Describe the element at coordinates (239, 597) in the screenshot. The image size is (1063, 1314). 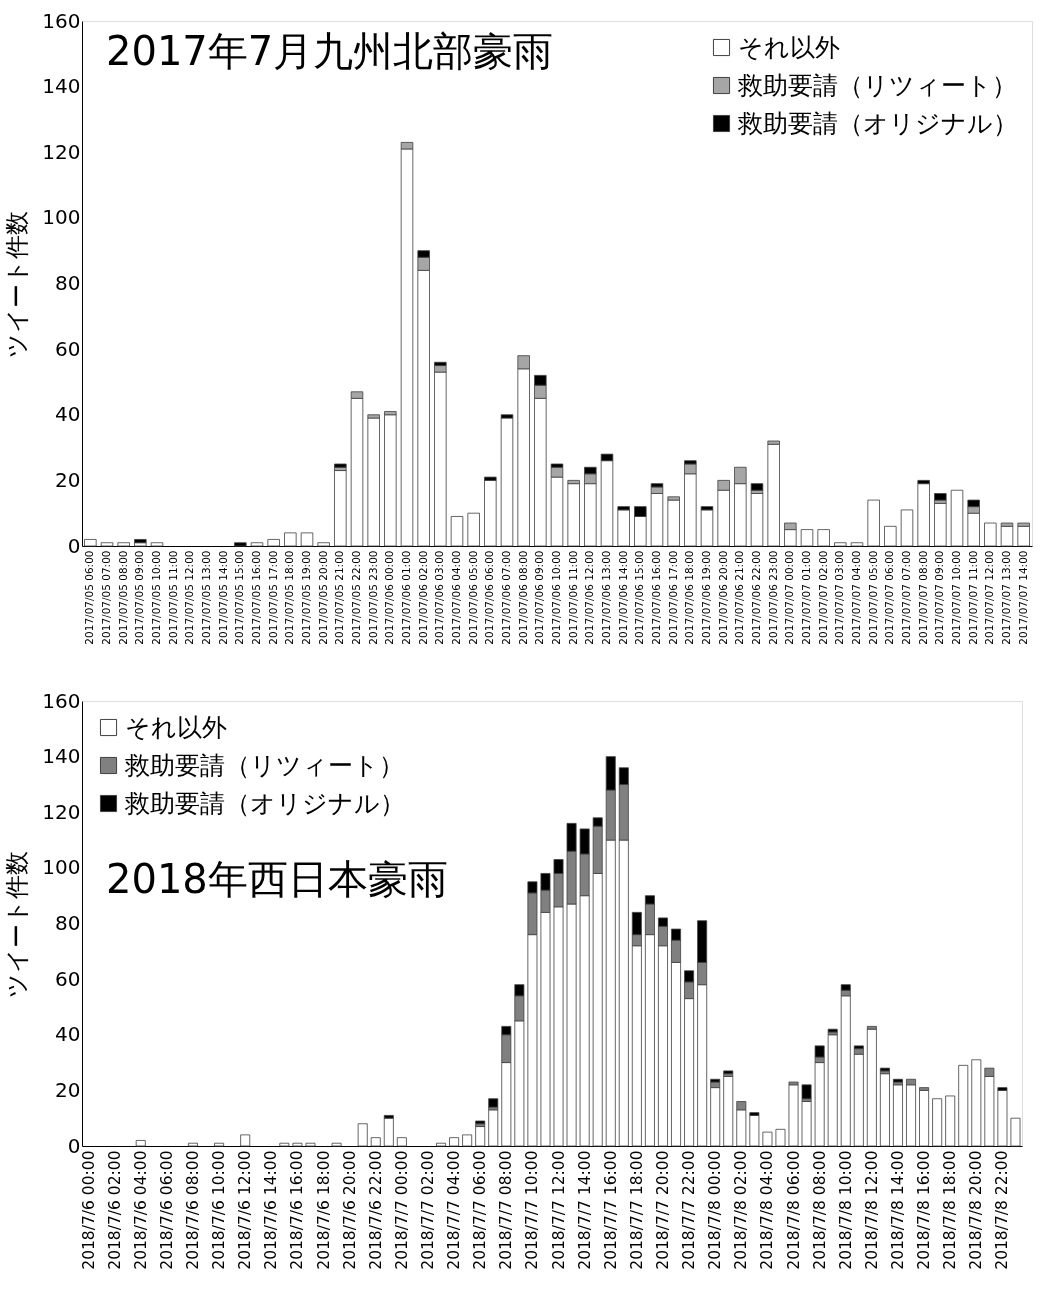
I see `x-tick-label: 2017/07/05 15:00` at that location.